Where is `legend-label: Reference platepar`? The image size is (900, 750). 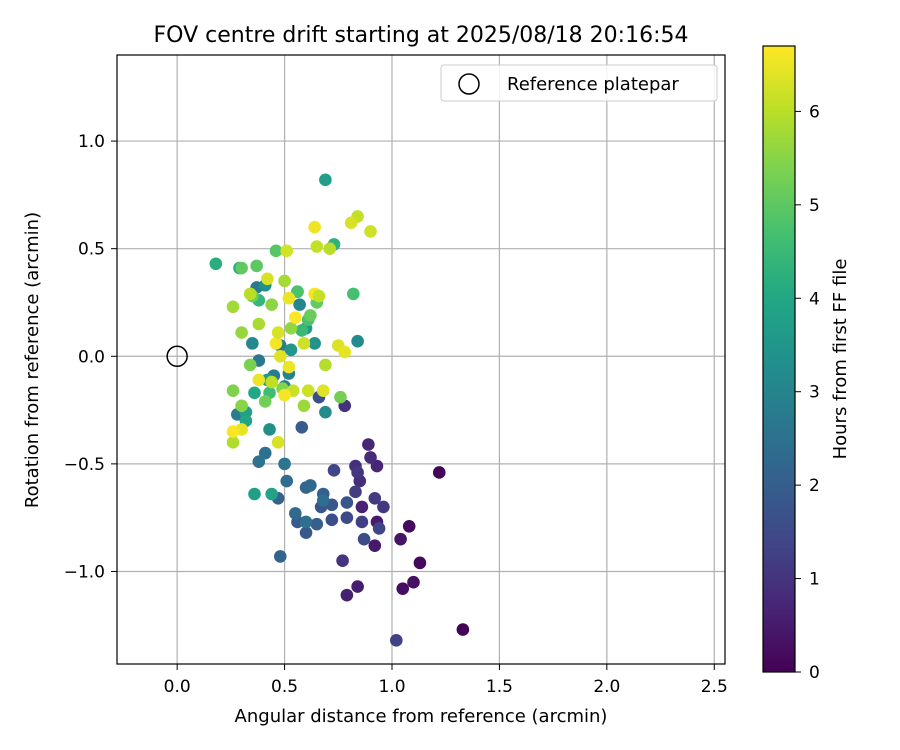 legend-label: Reference platepar is located at coordinates (593, 84).